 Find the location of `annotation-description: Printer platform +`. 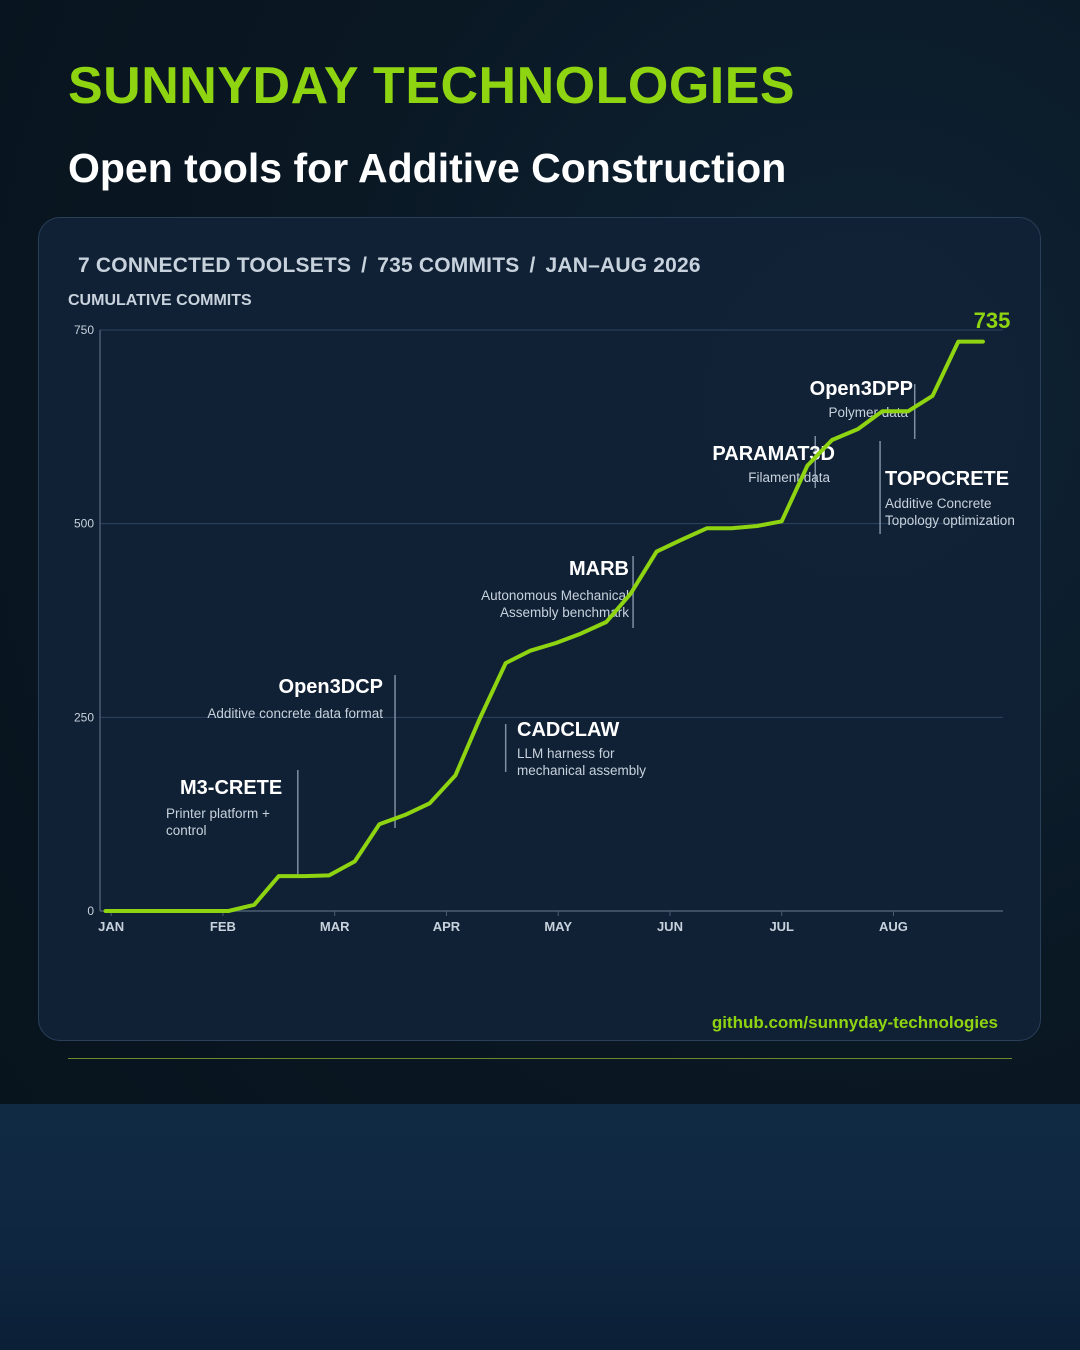

annotation-description: Printer platform + is located at coordinates (218, 813).